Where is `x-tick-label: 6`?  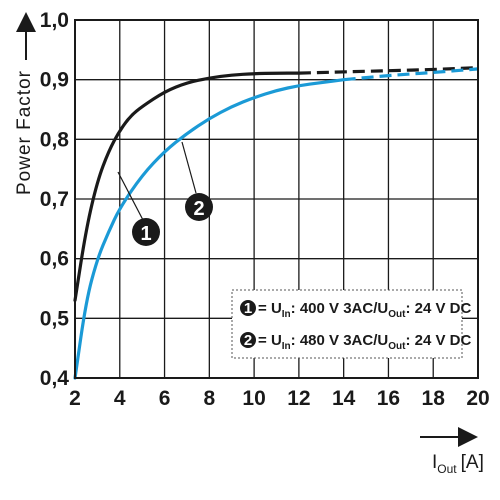
x-tick-label: 6 is located at coordinates (165, 398).